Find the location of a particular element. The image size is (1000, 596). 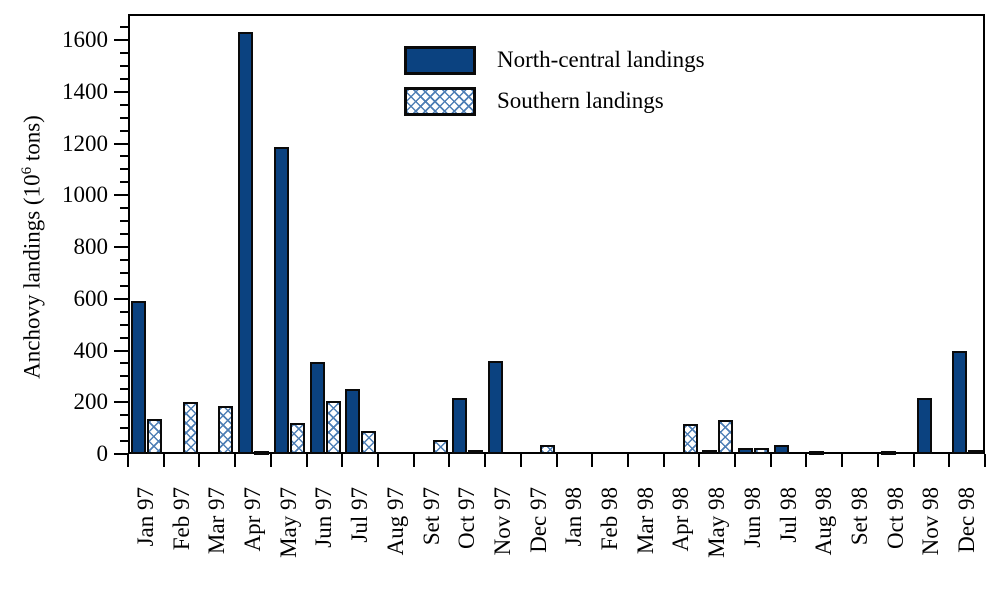

x-tick-label-mar-97: Mar 97 is located at coordinates (217, 521).